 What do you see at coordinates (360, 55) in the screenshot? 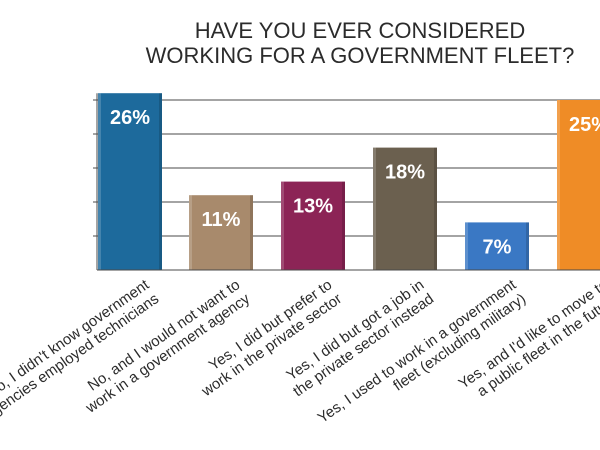
I see `chart-title-line-2: WORKING FOR A GOVERNMENT FLEET?` at bounding box center [360, 55].